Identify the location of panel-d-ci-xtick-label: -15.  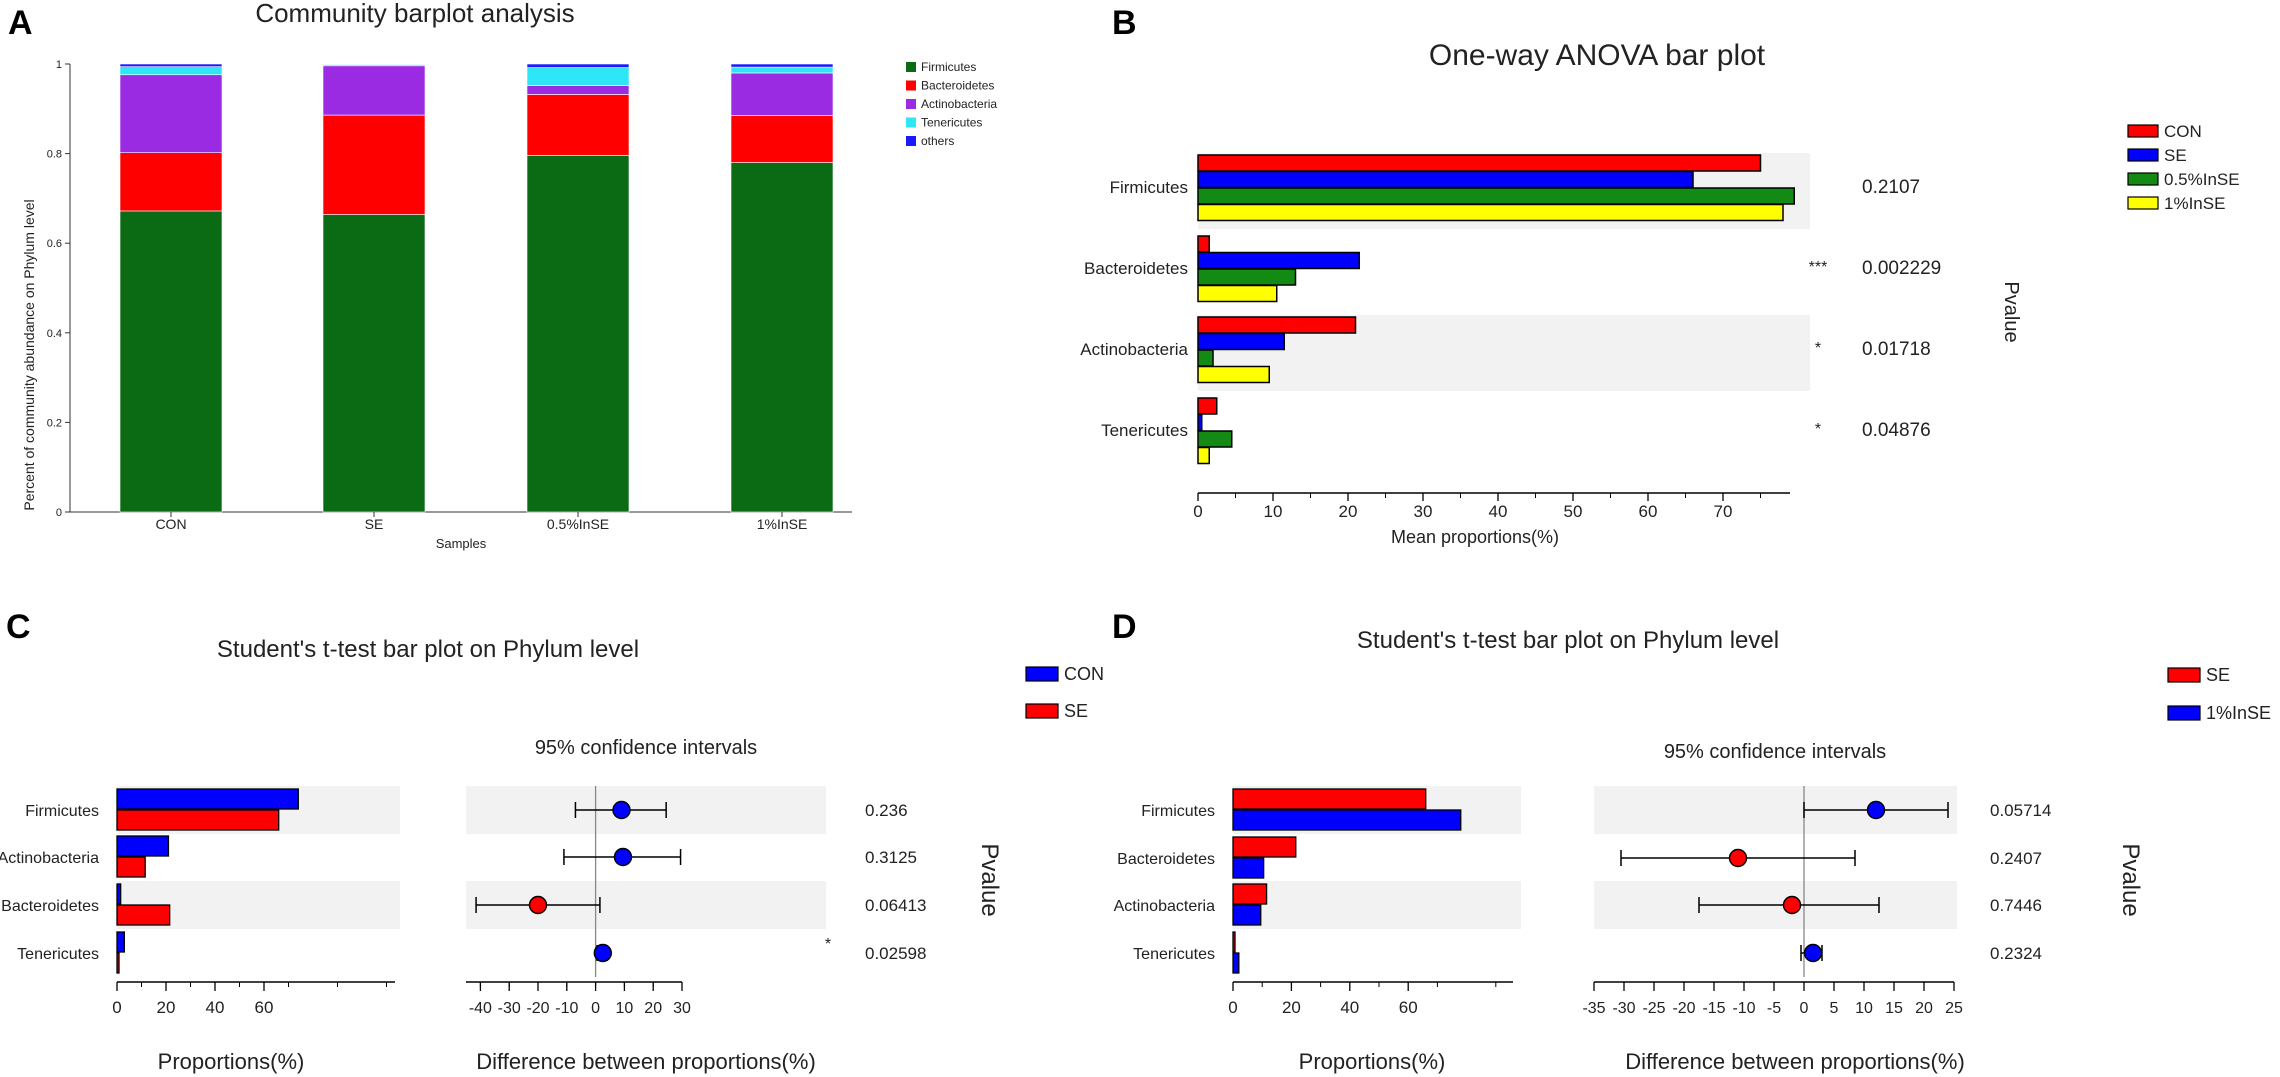
(1713, 1008).